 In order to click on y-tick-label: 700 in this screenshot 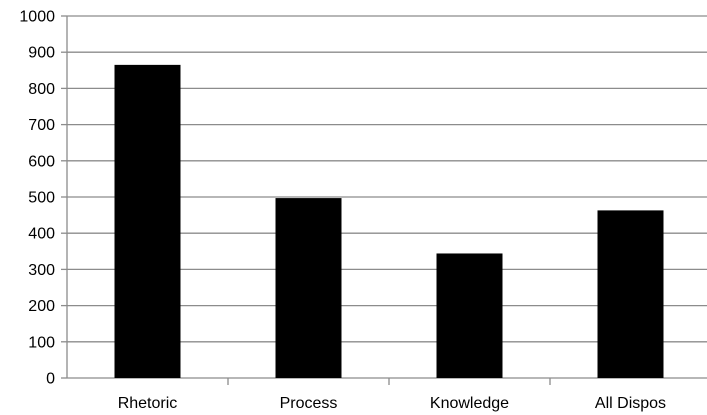, I will do `click(41, 125)`.